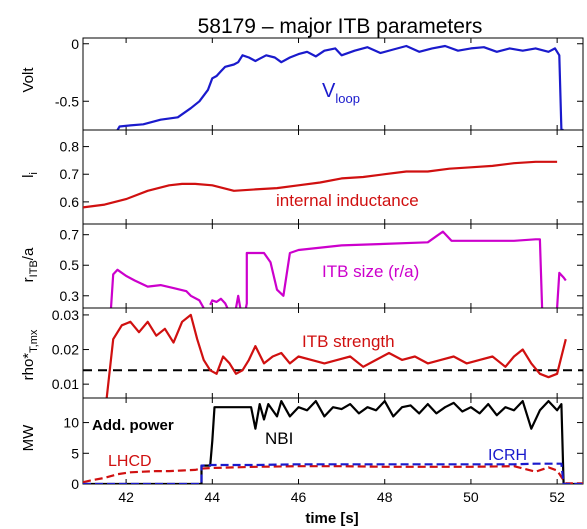  I want to click on y-tick-label-vloop: 0, so click(75, 44).